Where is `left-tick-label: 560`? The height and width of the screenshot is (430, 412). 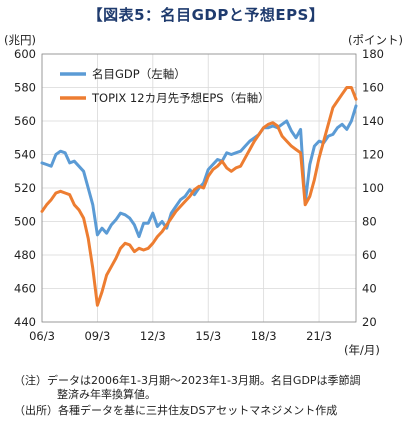
left-tick-label: 560 is located at coordinates (25, 121).